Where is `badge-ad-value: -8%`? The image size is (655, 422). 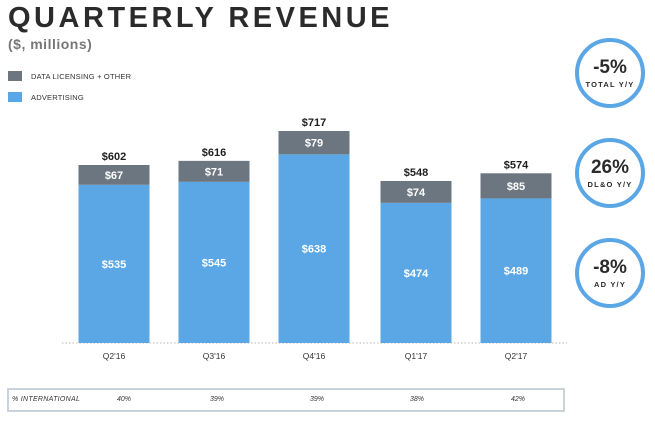
badge-ad-value: -8% is located at coordinates (610, 267).